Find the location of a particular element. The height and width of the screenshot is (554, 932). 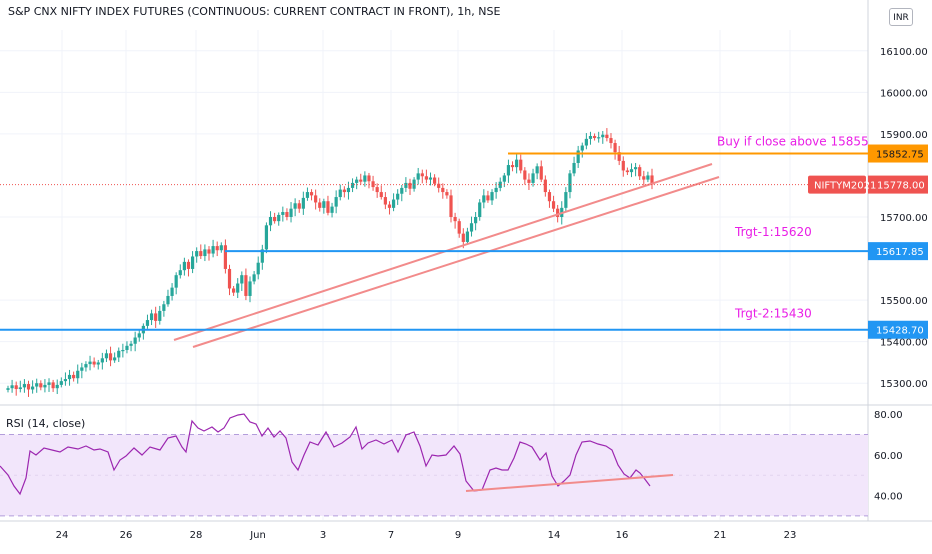

time-axis-label: 3 is located at coordinates (323, 535).